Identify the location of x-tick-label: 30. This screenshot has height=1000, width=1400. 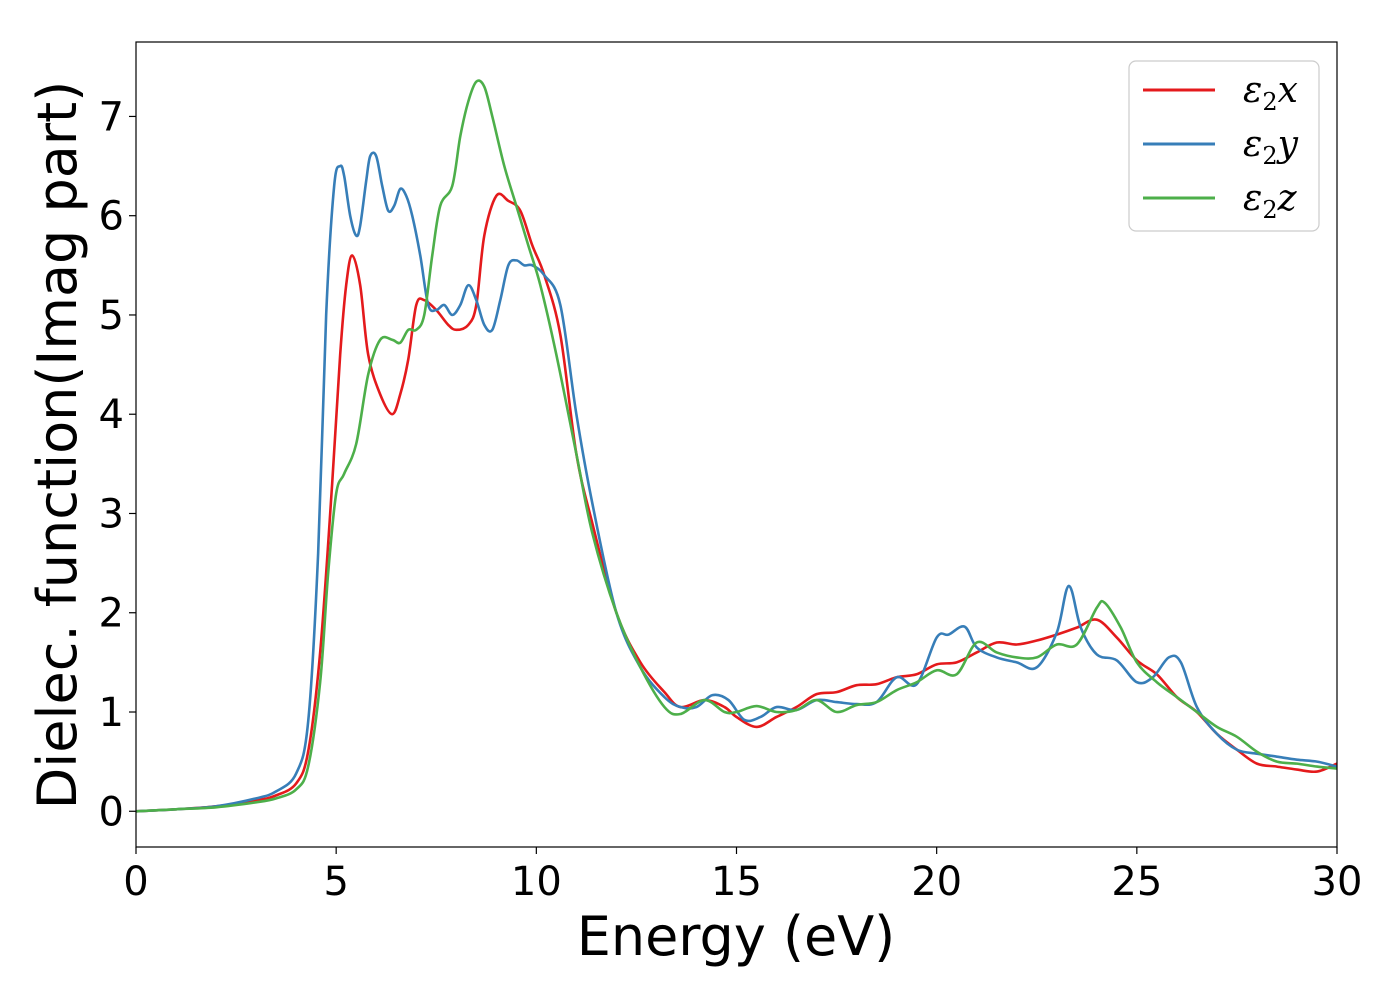
(1337, 882).